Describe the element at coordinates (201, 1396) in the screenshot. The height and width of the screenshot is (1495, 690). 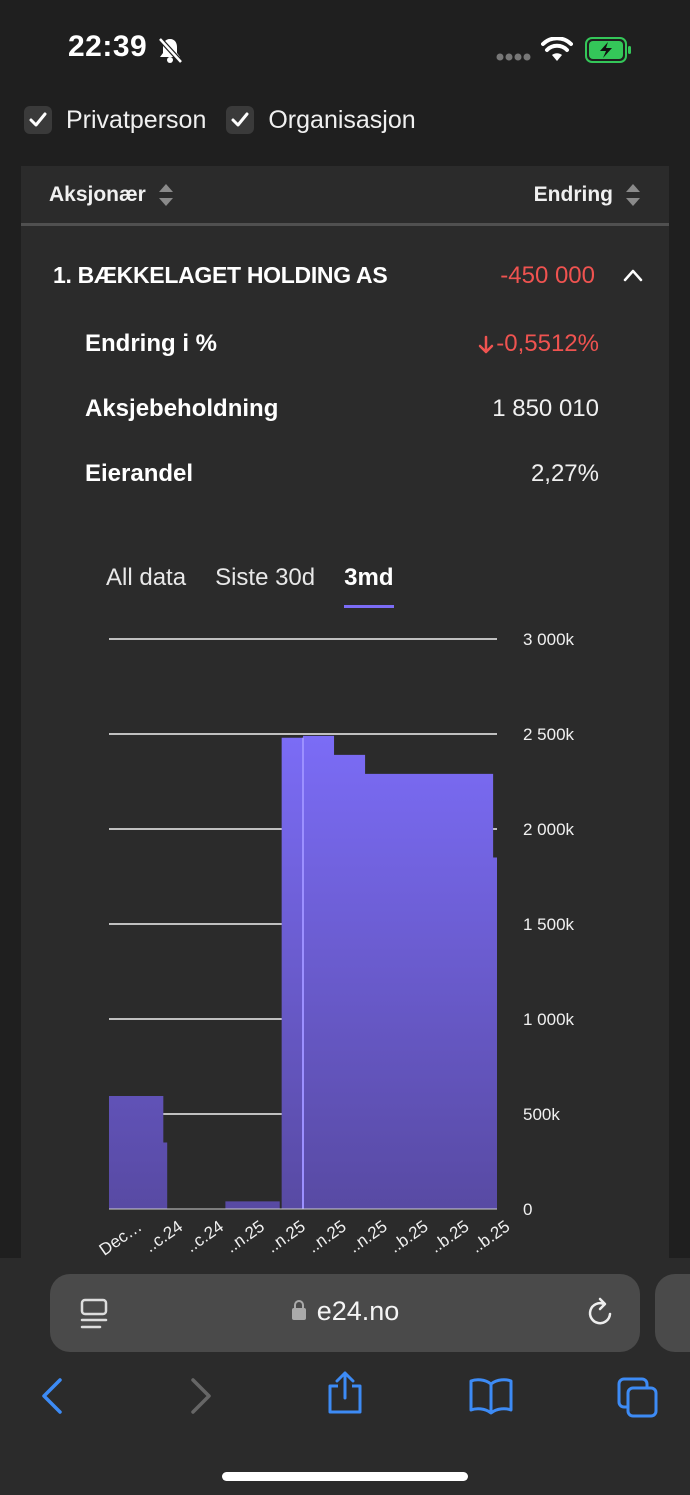
I see `forward-icon` at that location.